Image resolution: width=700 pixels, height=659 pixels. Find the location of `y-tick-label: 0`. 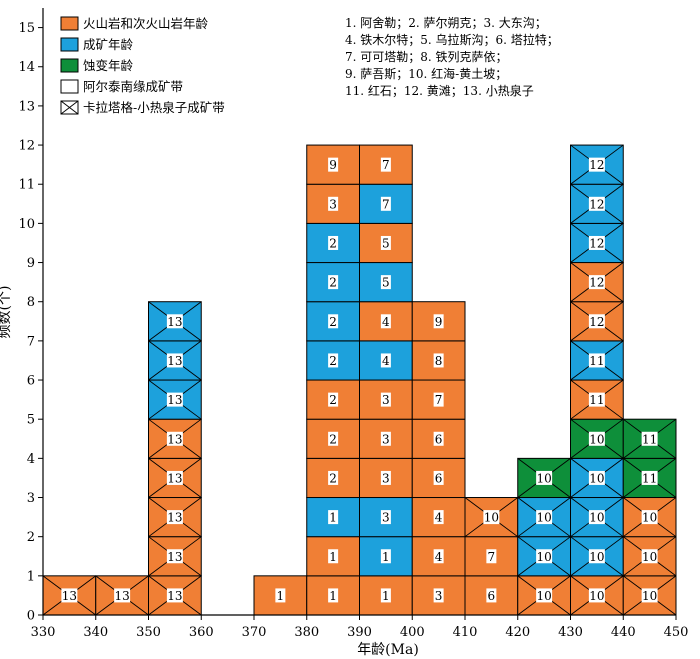

y-tick-label: 0 is located at coordinates (31, 616).